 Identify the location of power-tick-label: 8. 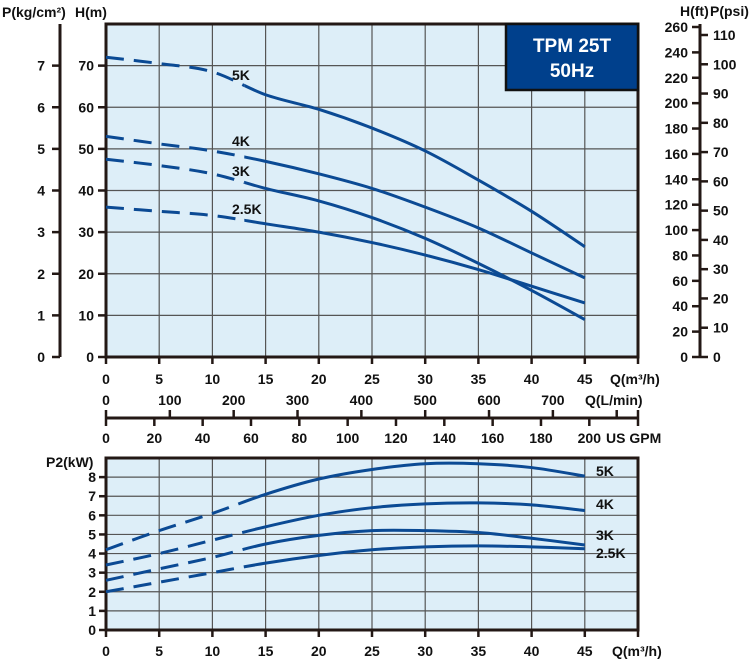
(92, 477).